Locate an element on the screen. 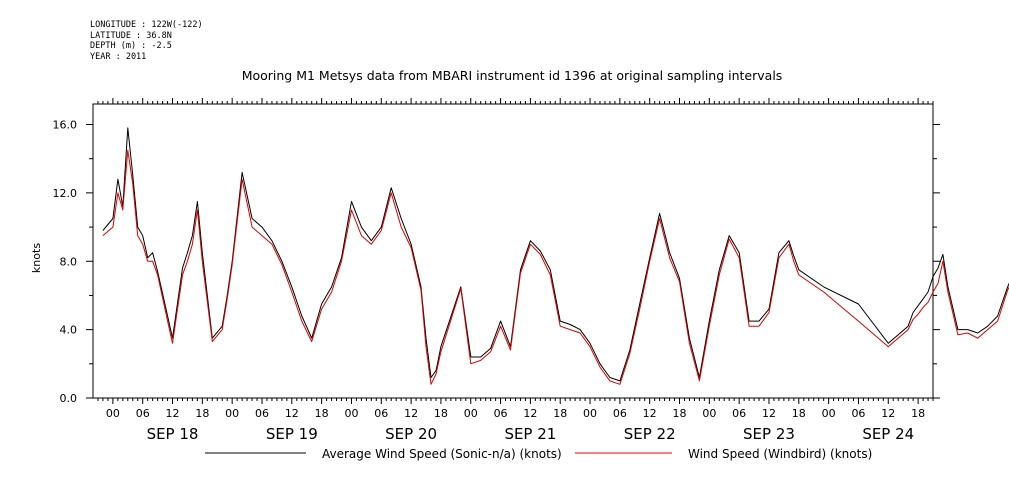 The width and height of the screenshot is (1009, 504). x-day-label: SEP 22 is located at coordinates (650, 434).